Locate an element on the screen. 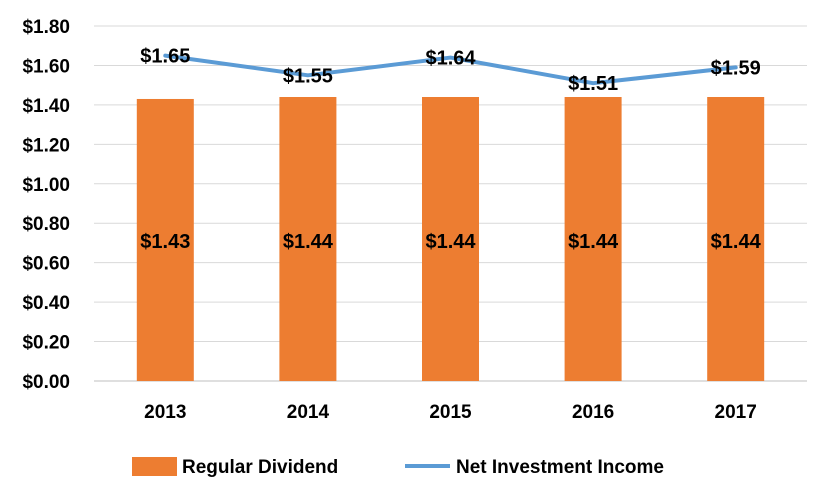 The image size is (829, 486). legend-swatch-regular-dividend is located at coordinates (154, 466).